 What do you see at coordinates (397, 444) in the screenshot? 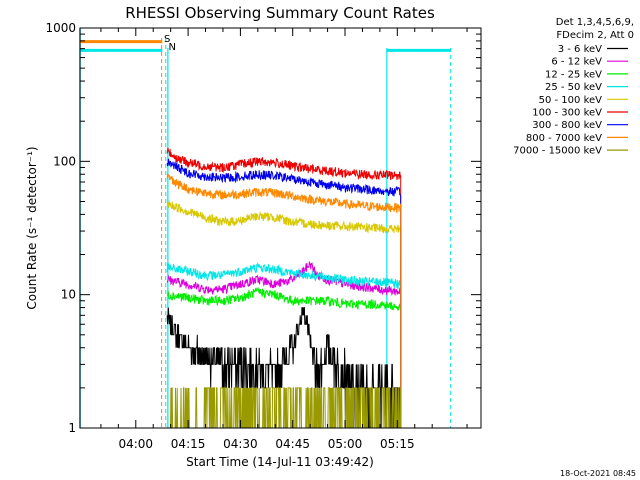
I see `x-tick-label: 05:15` at bounding box center [397, 444].